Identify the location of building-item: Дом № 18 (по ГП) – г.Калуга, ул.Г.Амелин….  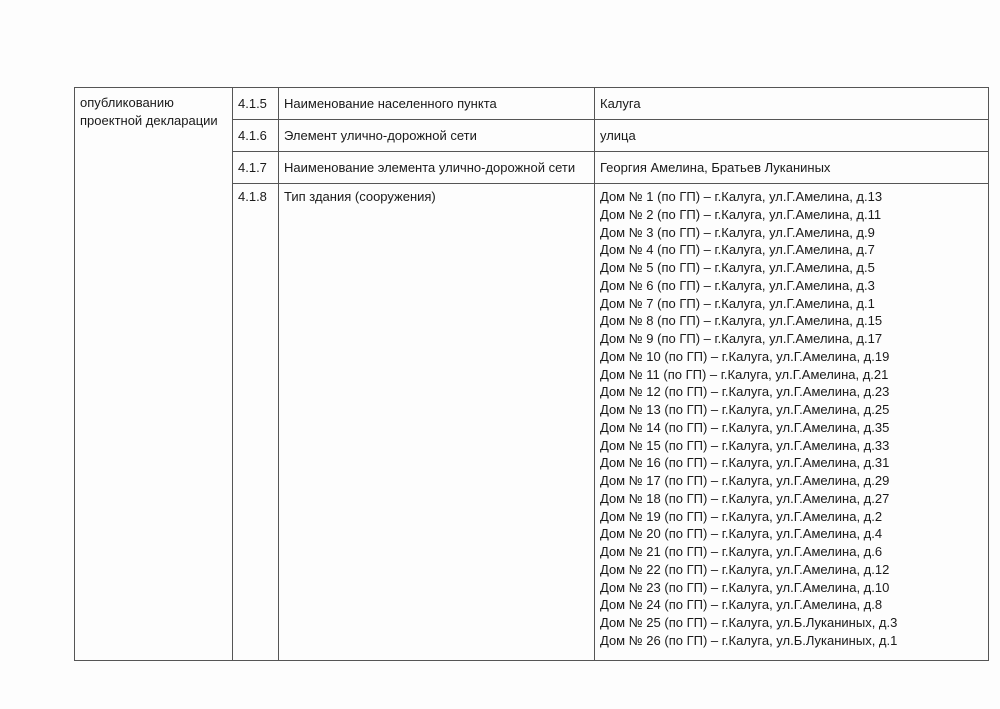
(791, 499).